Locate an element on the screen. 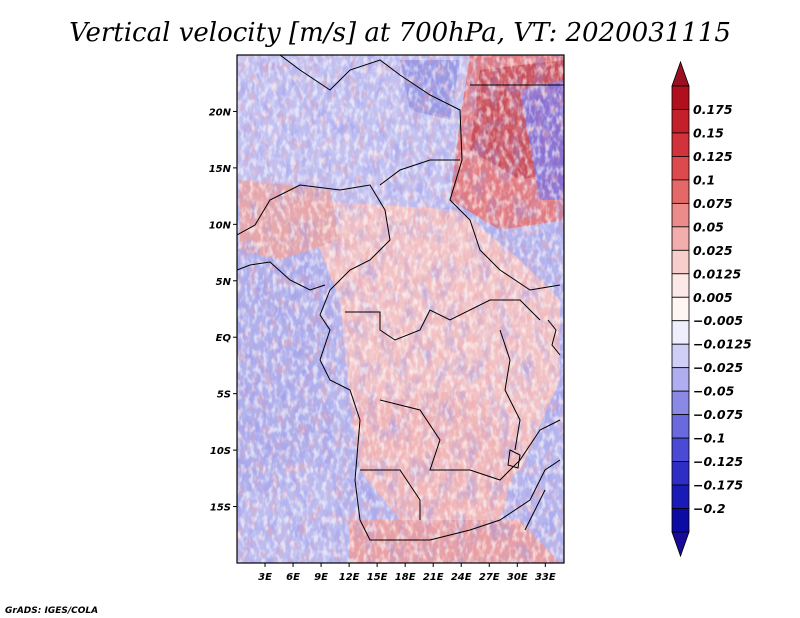 The image size is (800, 618). colorbar-label: −0.075 is located at coordinates (718, 414).